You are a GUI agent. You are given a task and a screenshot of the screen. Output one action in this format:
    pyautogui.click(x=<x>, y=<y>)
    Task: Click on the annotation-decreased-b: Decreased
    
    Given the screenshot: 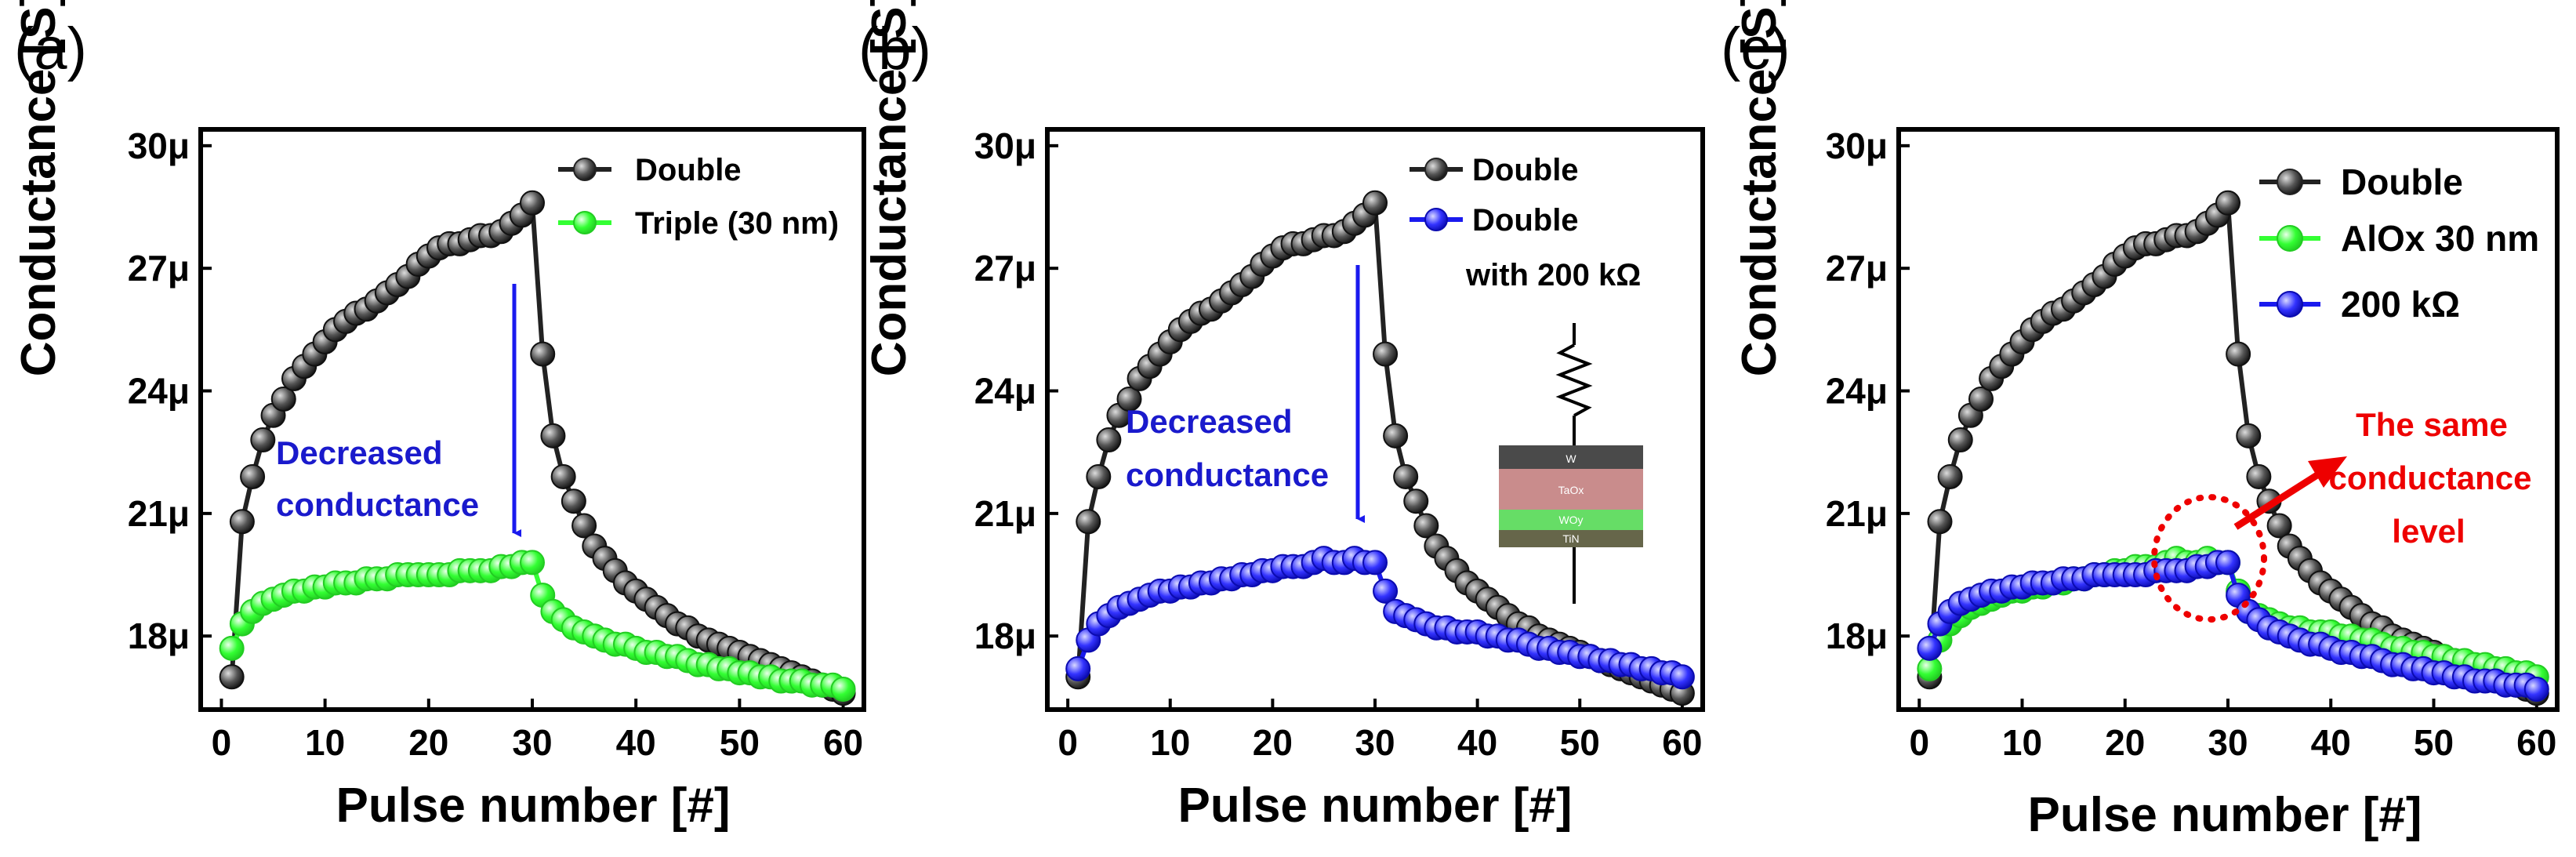 What is the action you would take?
    pyautogui.click(x=1209, y=421)
    